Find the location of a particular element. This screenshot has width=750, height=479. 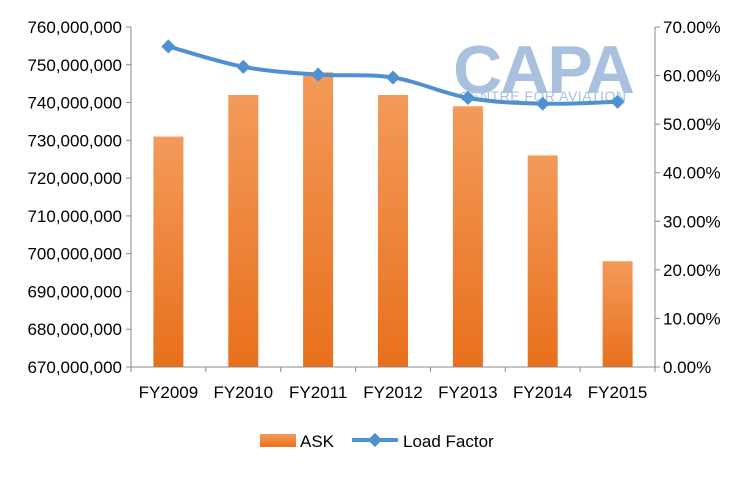

x-tick-label-fy2011: FY2011 is located at coordinates (318, 392).